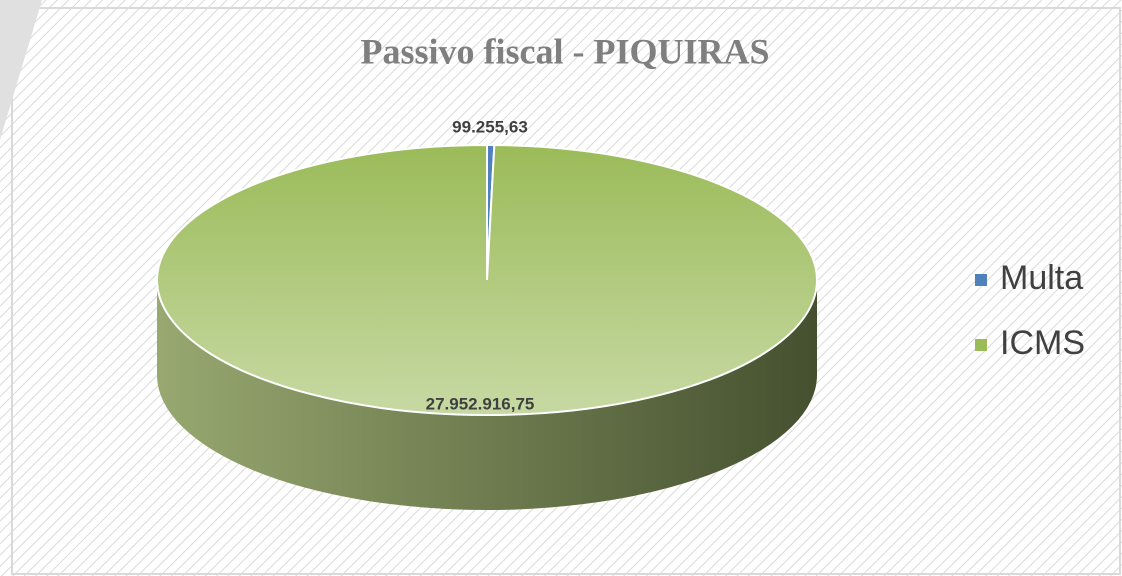 The height and width of the screenshot is (576, 1122). I want to click on corner-decoration, so click(21, 70).